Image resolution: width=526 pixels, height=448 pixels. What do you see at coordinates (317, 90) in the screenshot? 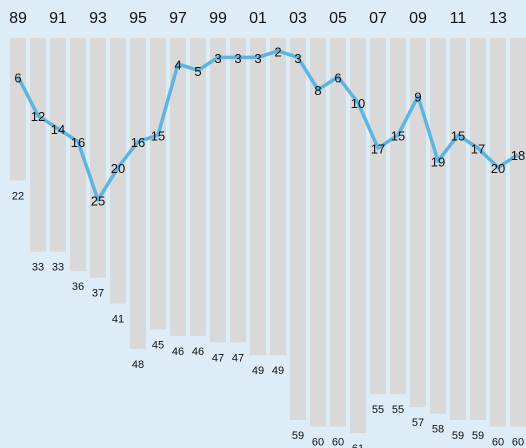
I see `line-label: 8` at bounding box center [317, 90].